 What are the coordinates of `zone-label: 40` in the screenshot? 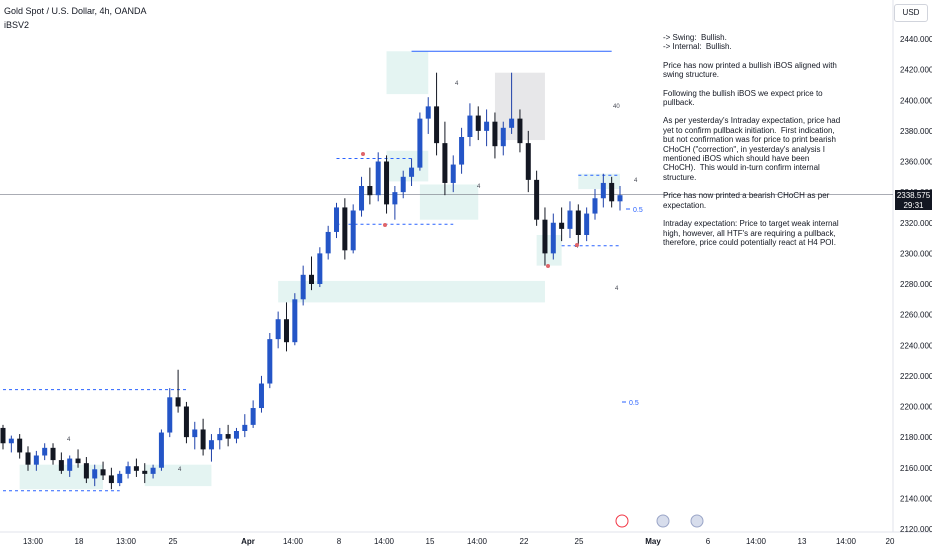 It's located at (616, 107).